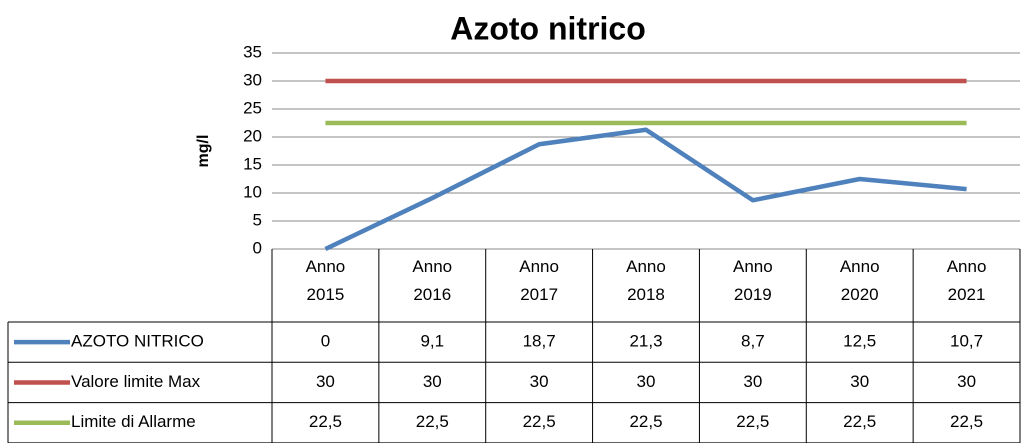 The width and height of the screenshot is (1032, 443). I want to click on chart-title: Azoto nitrico, so click(548, 28).